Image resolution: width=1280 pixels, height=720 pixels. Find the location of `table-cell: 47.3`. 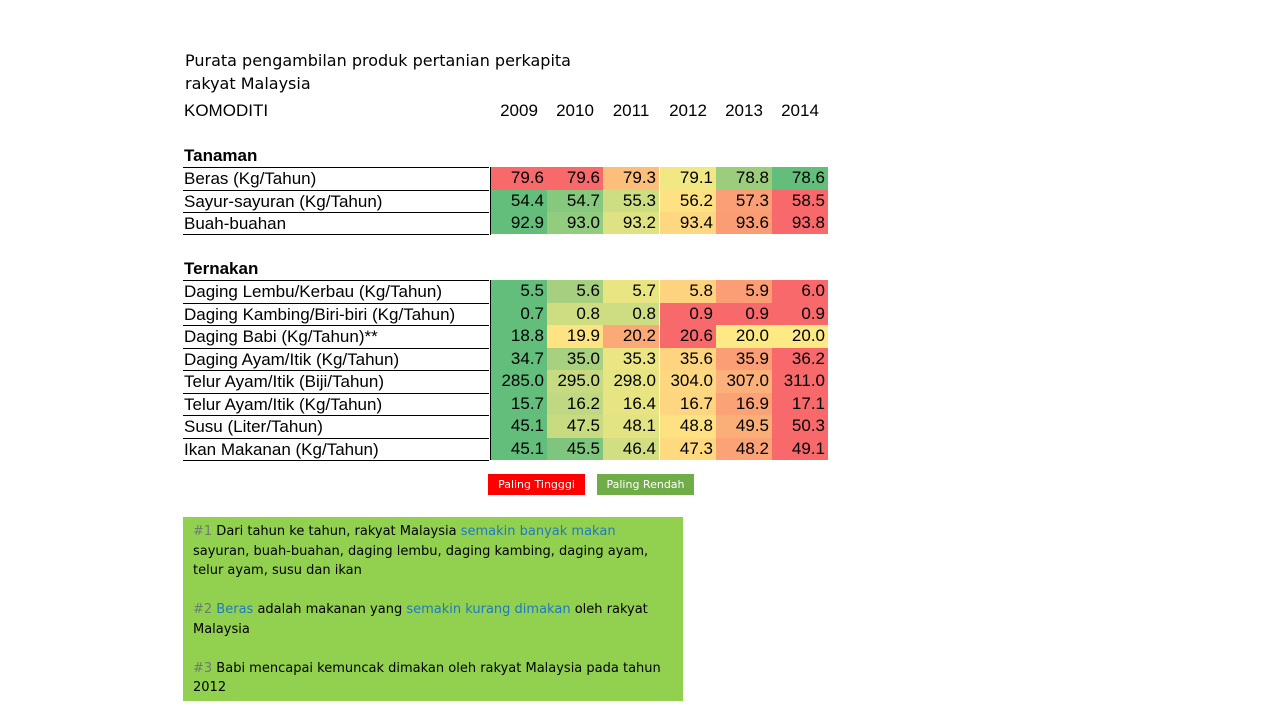

table-cell: 47.3 is located at coordinates (688, 449).